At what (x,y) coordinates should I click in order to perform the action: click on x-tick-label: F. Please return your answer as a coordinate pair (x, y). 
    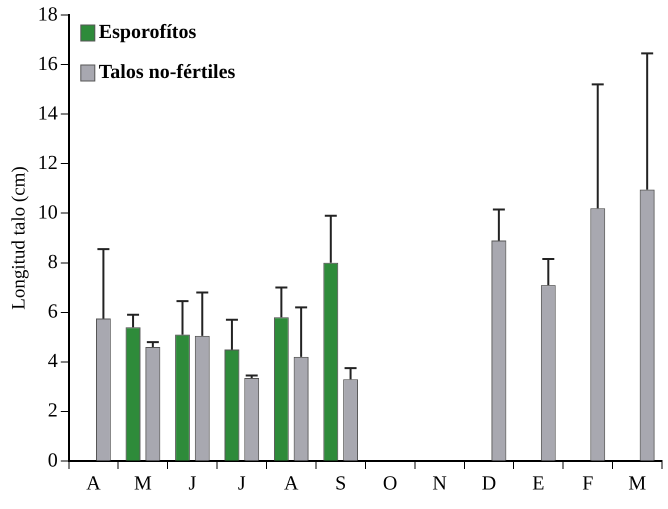
    Looking at the image, I should click on (588, 483).